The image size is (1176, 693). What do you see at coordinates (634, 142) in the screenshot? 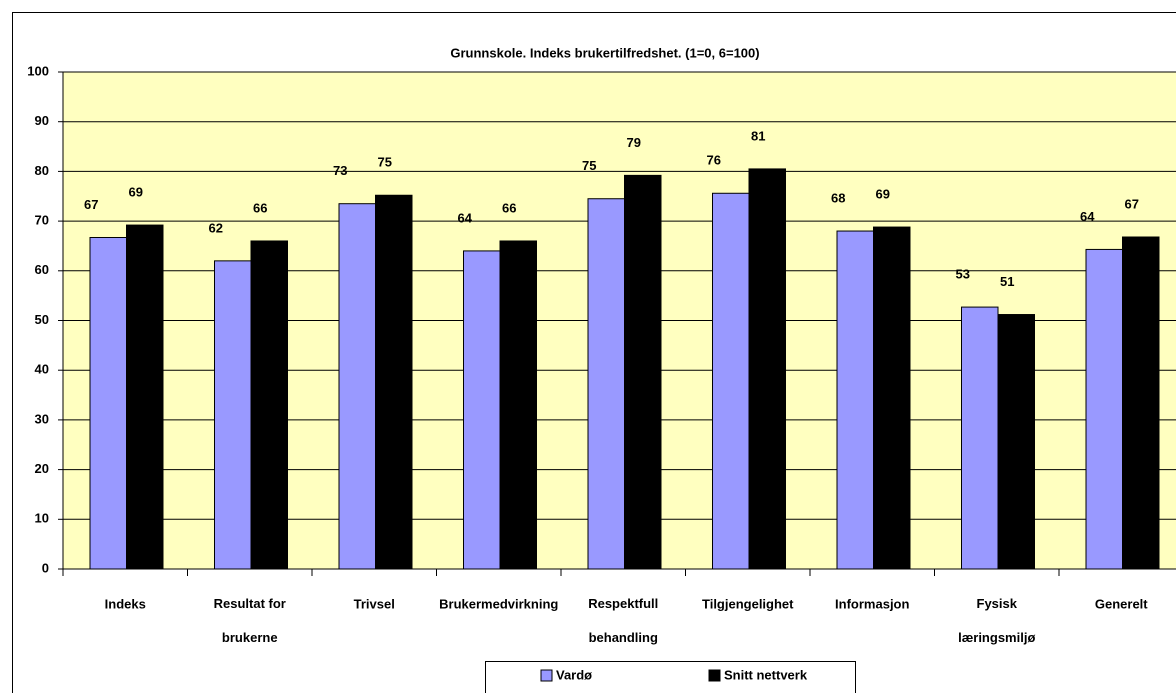
I see `data-label: 79` at bounding box center [634, 142].